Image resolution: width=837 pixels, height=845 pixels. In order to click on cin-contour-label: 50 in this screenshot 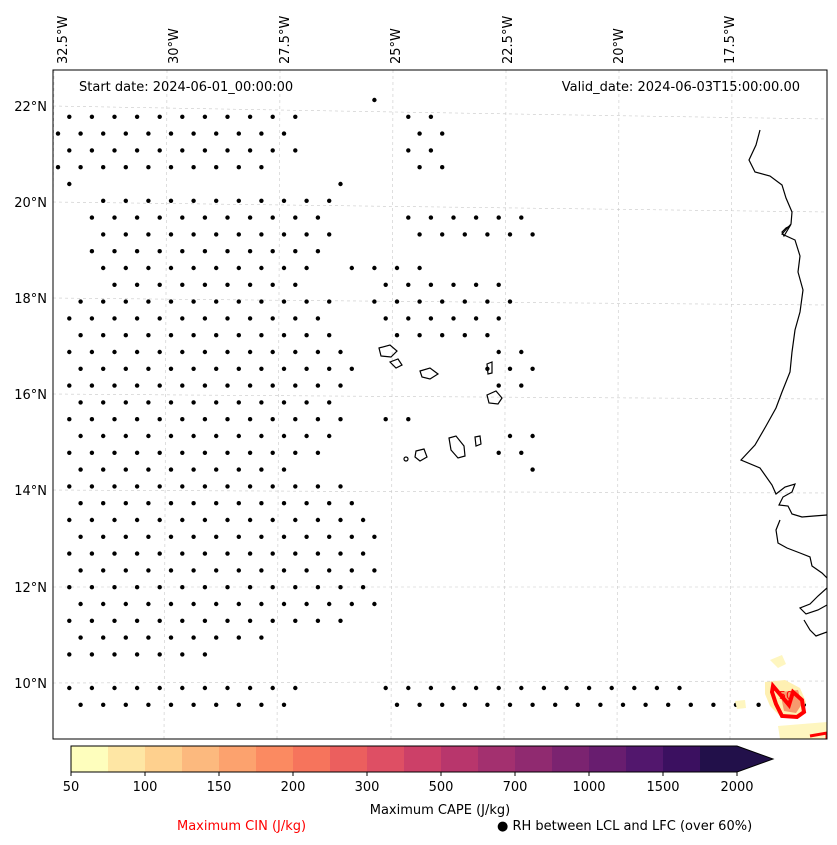, I will do `click(786, 695)`.